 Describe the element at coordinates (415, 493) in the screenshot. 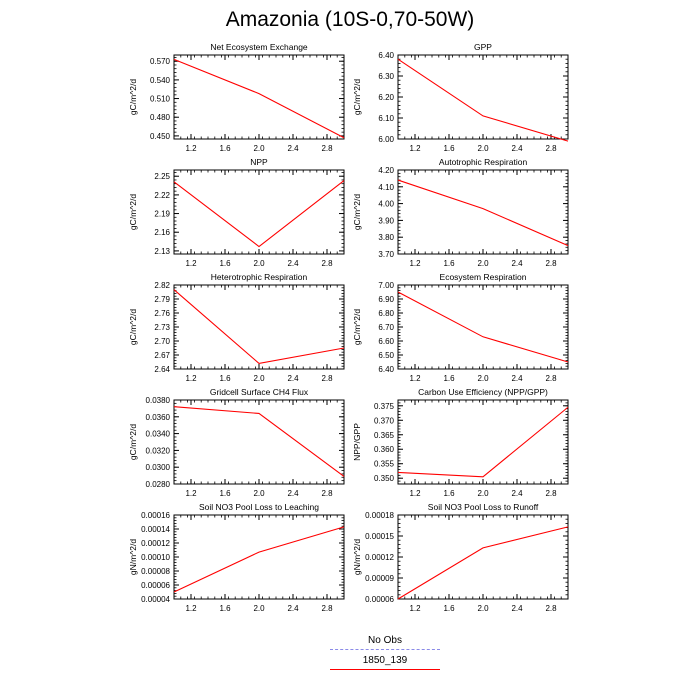

I see `panel-8-xtick-label: 1.2` at that location.